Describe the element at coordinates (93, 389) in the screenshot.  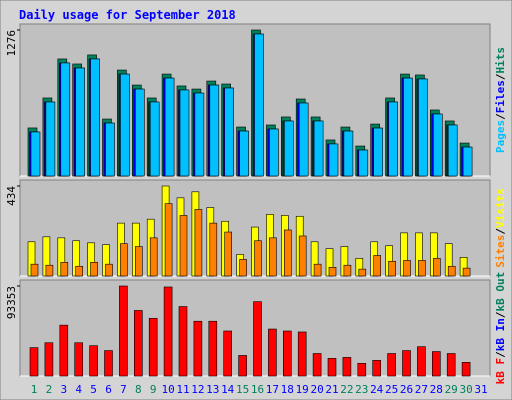
I see `x-tick-label: 5` at that location.